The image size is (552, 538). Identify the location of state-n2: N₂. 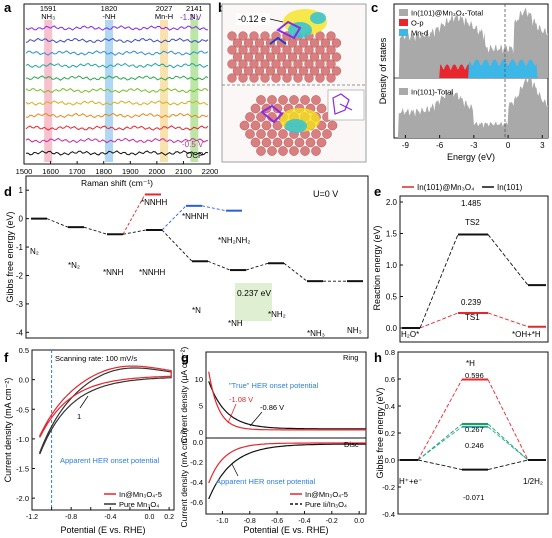
(34, 251).